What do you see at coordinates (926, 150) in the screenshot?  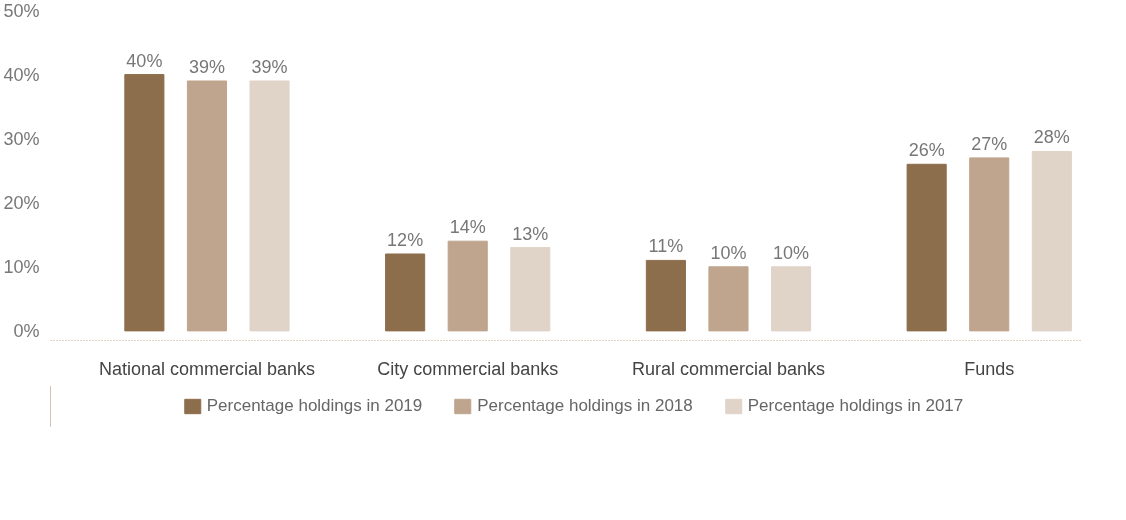 I see `data-label: 26%` at bounding box center [926, 150].